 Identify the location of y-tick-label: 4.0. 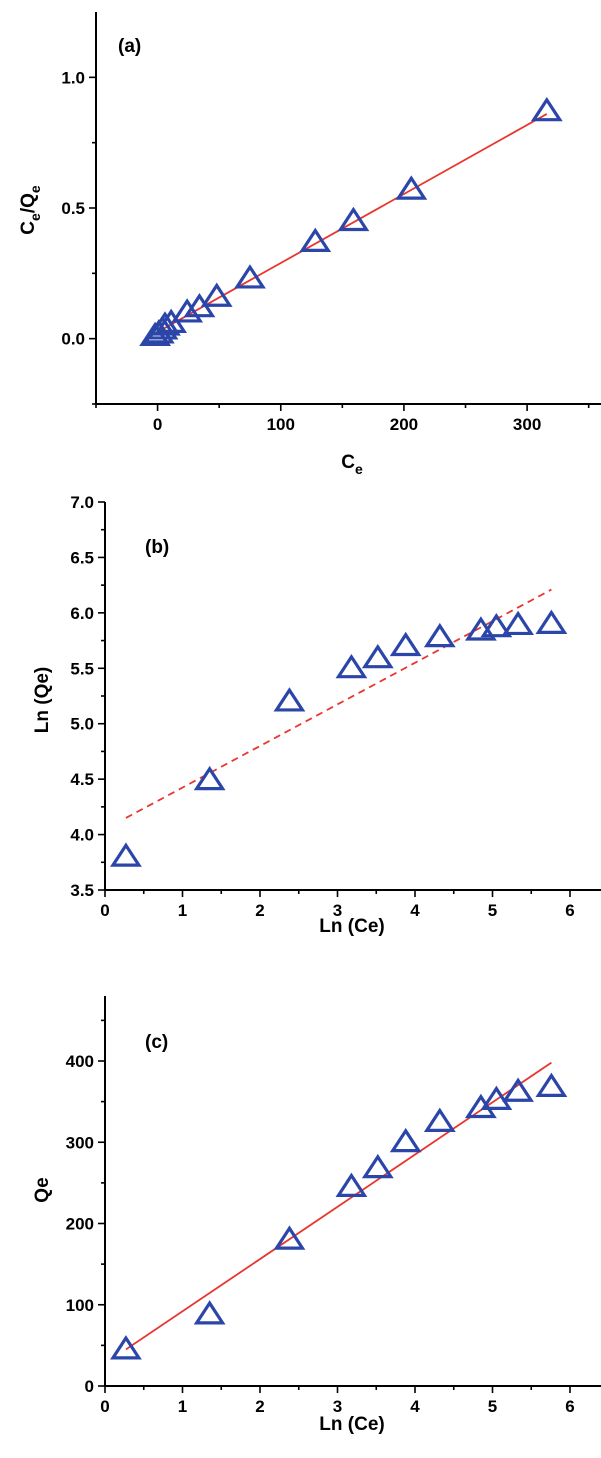
(82, 835).